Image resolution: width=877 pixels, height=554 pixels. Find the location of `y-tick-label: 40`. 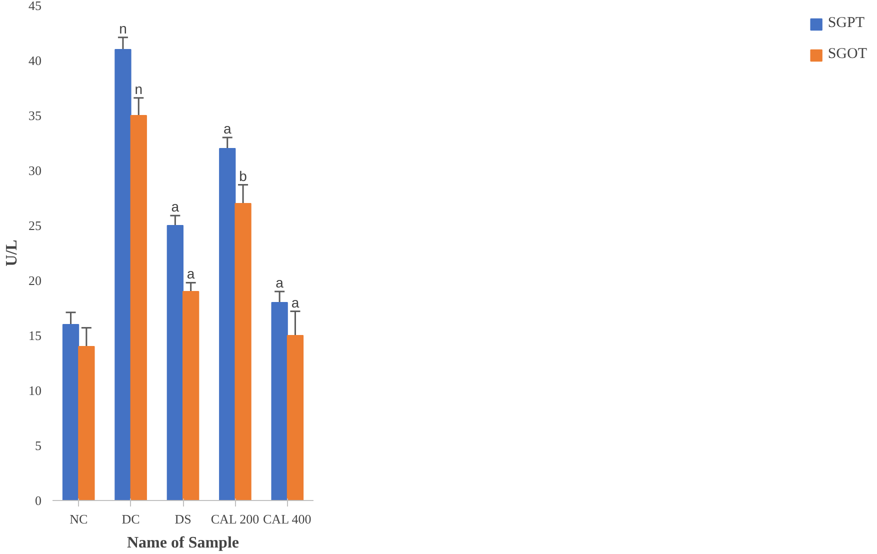

y-tick-label: 40 is located at coordinates (35, 60).